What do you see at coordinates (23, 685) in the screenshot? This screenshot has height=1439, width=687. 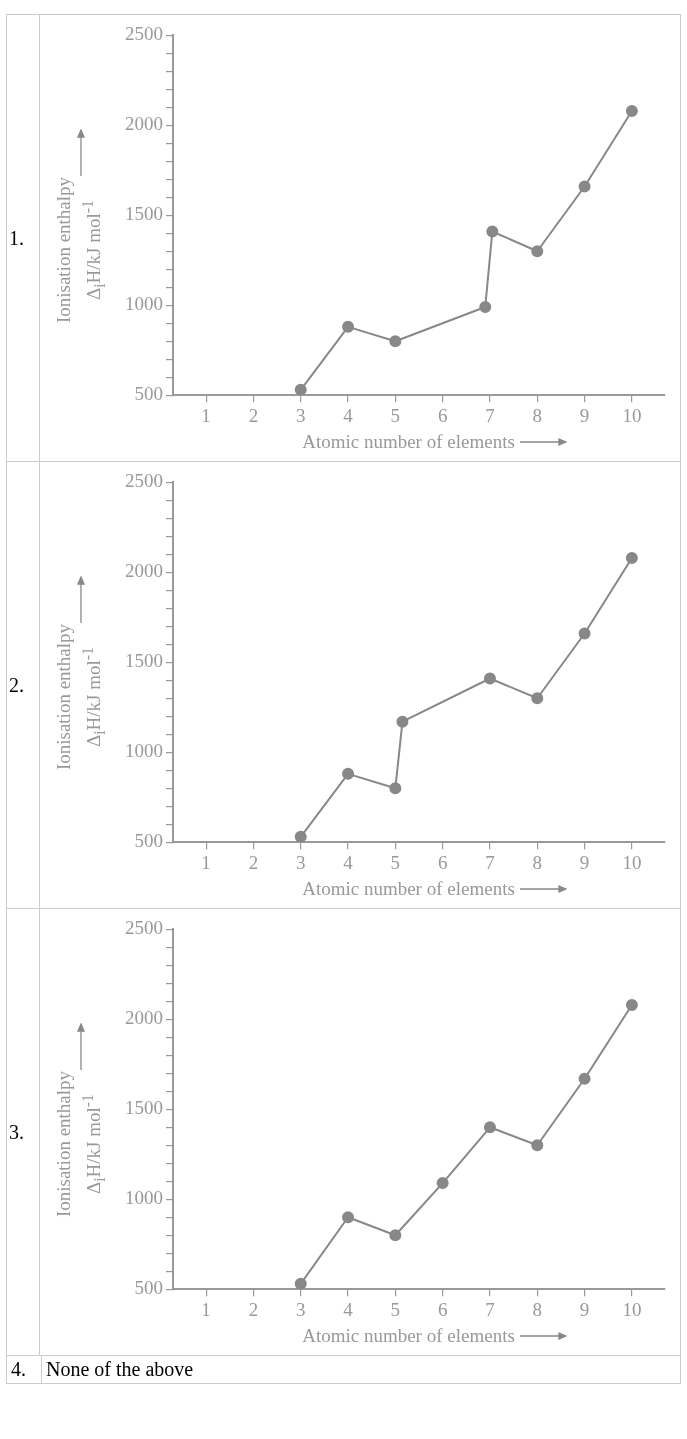 I see `text: 2.` at bounding box center [23, 685].